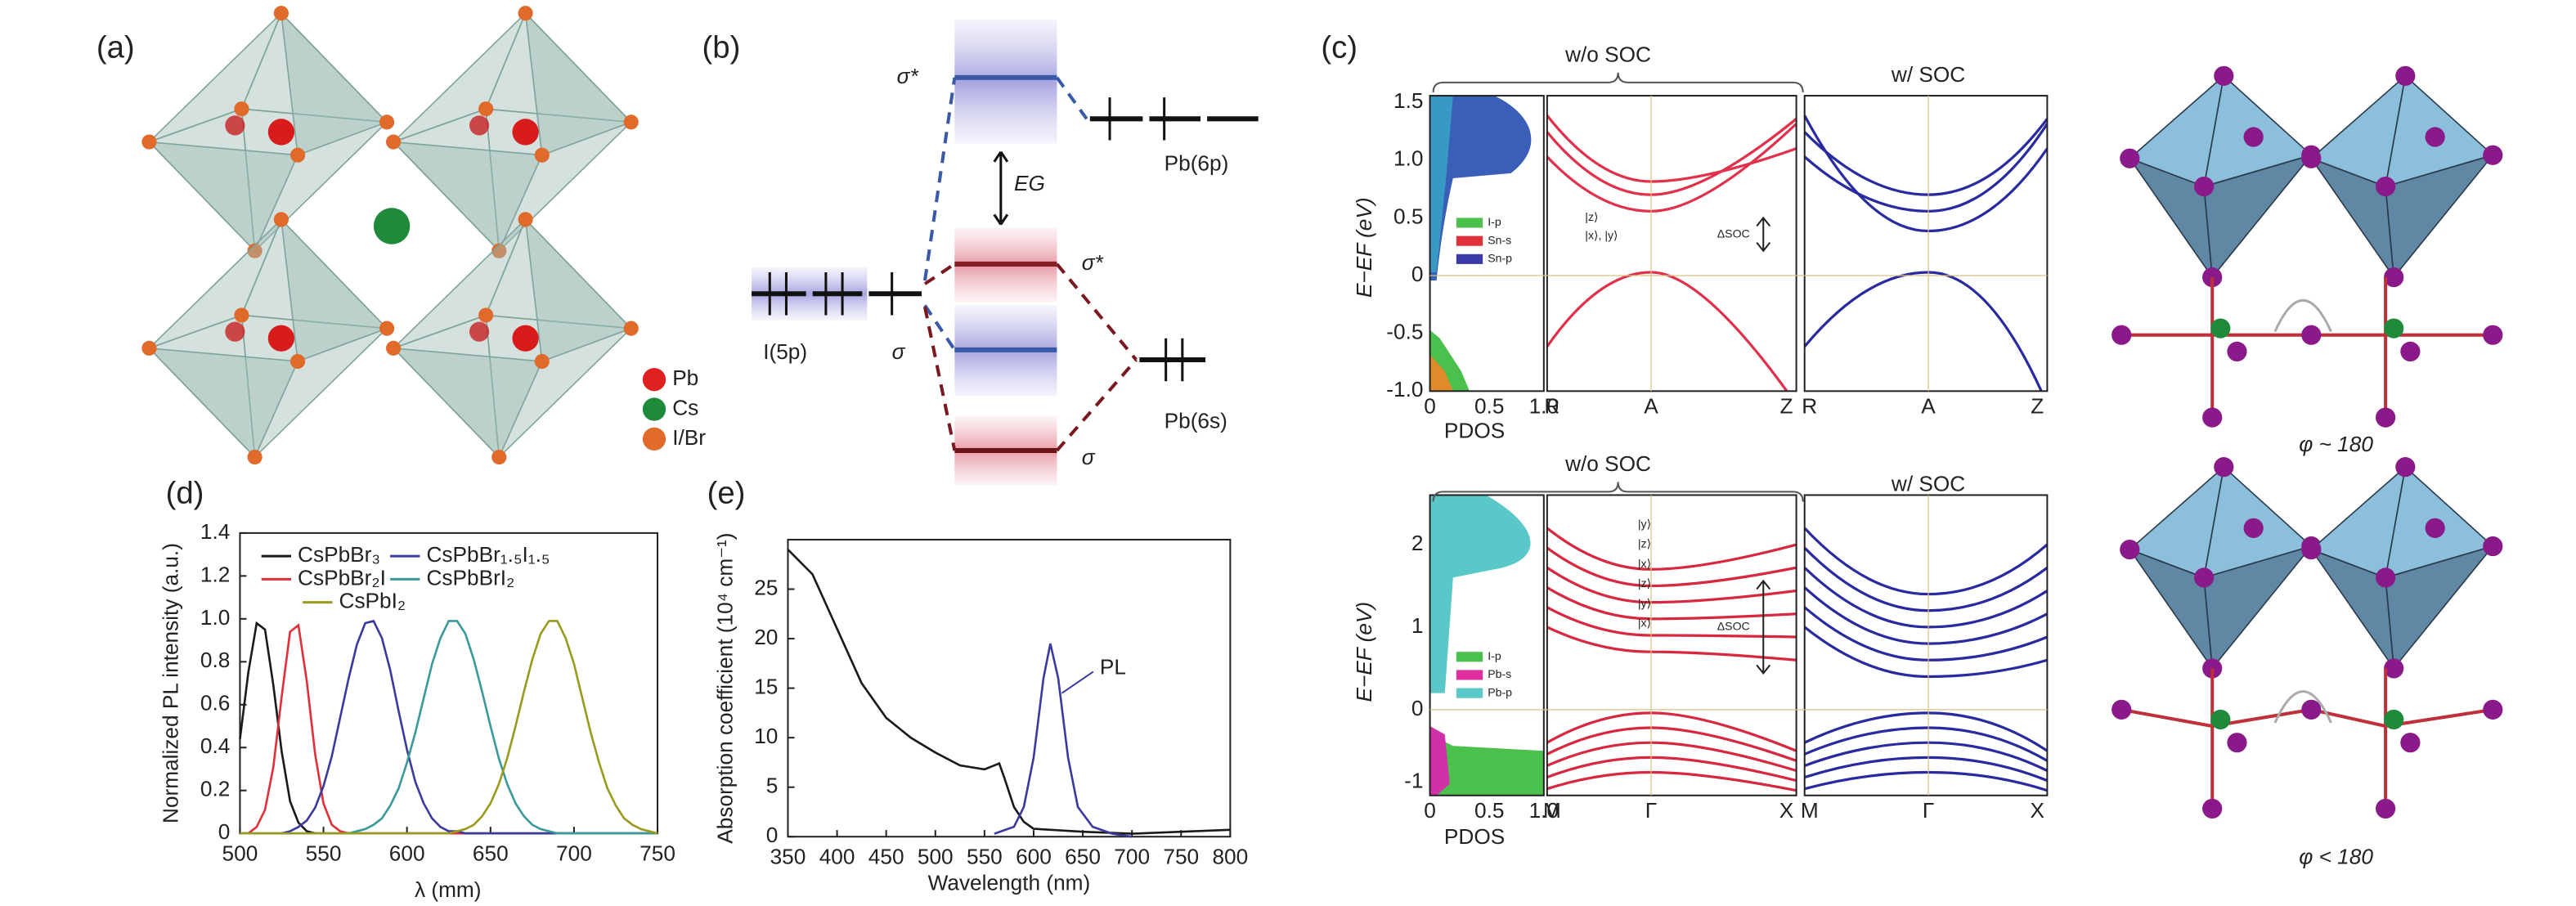 This screenshot has width=2576, height=906. Describe the element at coordinates (240, 853) in the screenshot. I see `x-tick-label: 500` at that location.